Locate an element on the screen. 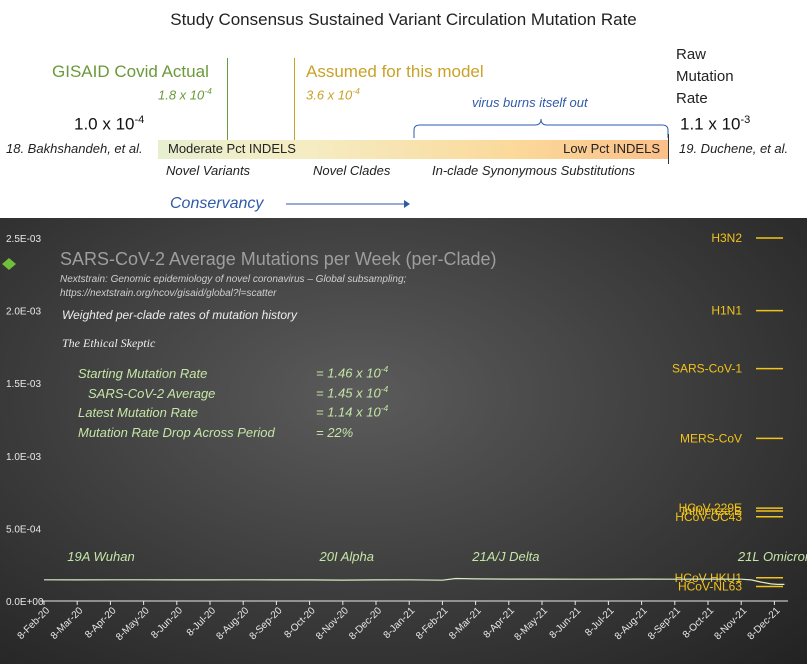 The width and height of the screenshot is (807, 664). clade-label: 21A/J Delta is located at coordinates (505, 556).